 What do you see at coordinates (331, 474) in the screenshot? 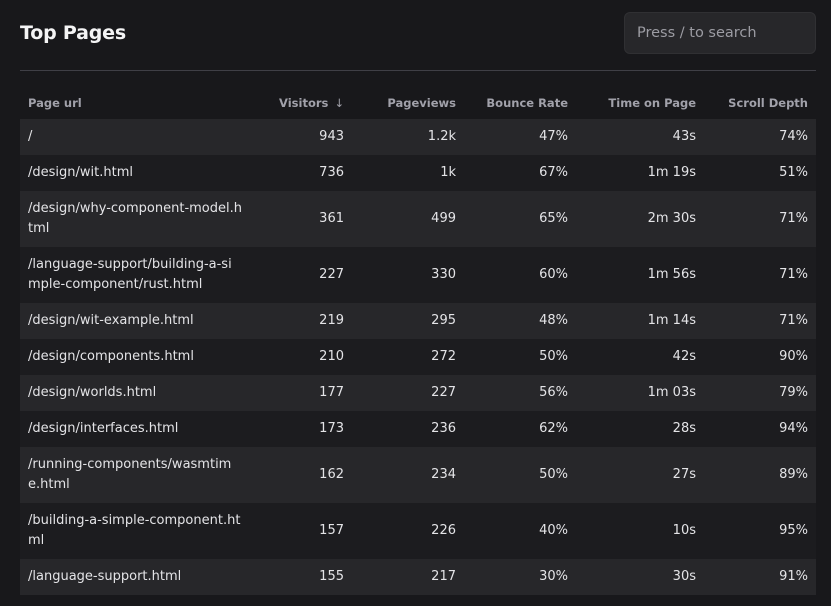
I see `cell-visitors: 162` at bounding box center [331, 474].